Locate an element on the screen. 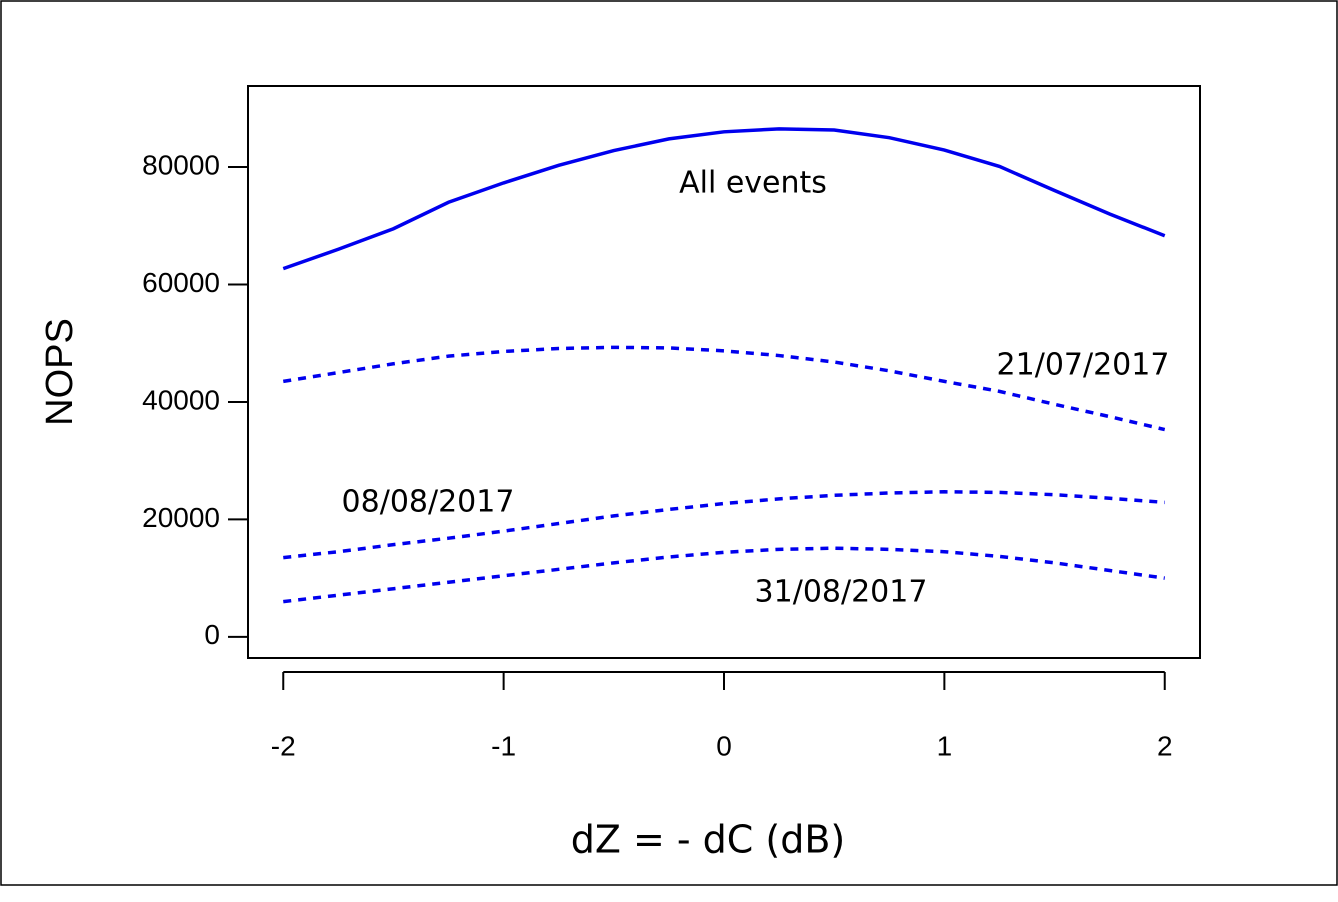 The height and width of the screenshot is (902, 1338). y-tick-label: 80000 is located at coordinates (181, 164).